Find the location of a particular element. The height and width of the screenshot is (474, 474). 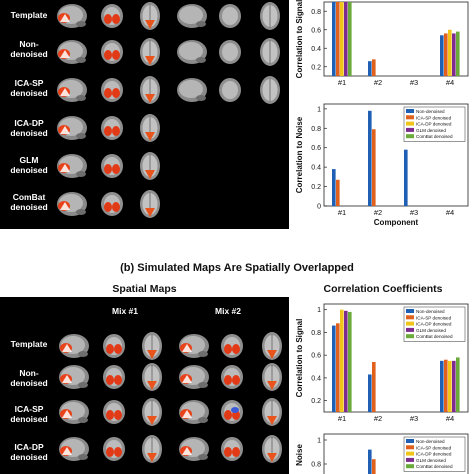

row-label-ica-sp-denoised: ICA-SP denoised is located at coordinates (29, 88).